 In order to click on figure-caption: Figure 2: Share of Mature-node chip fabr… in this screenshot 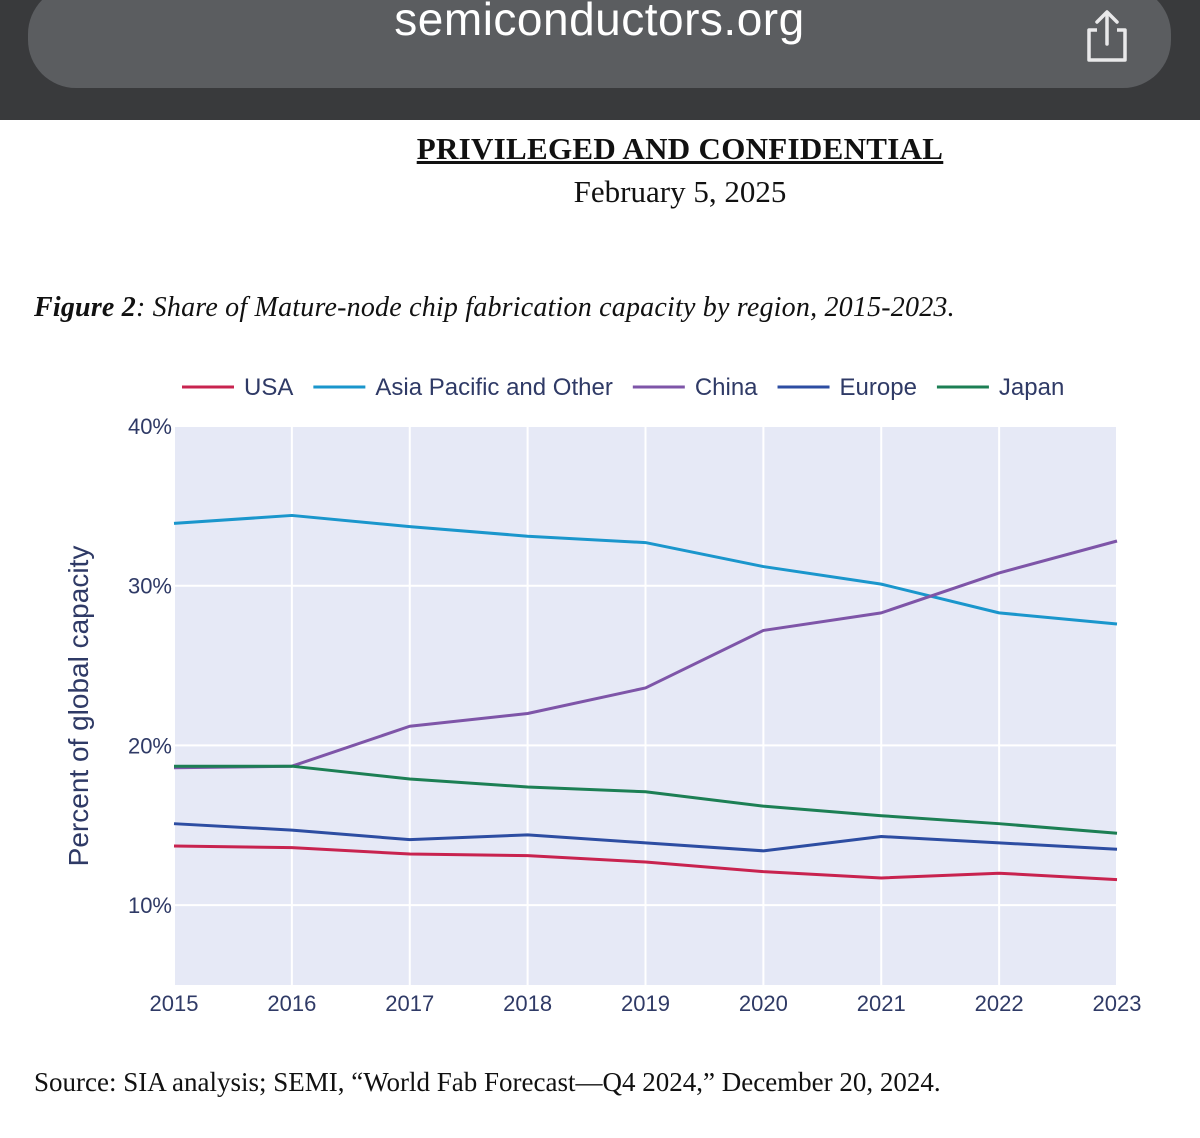, I will do `click(494, 308)`.